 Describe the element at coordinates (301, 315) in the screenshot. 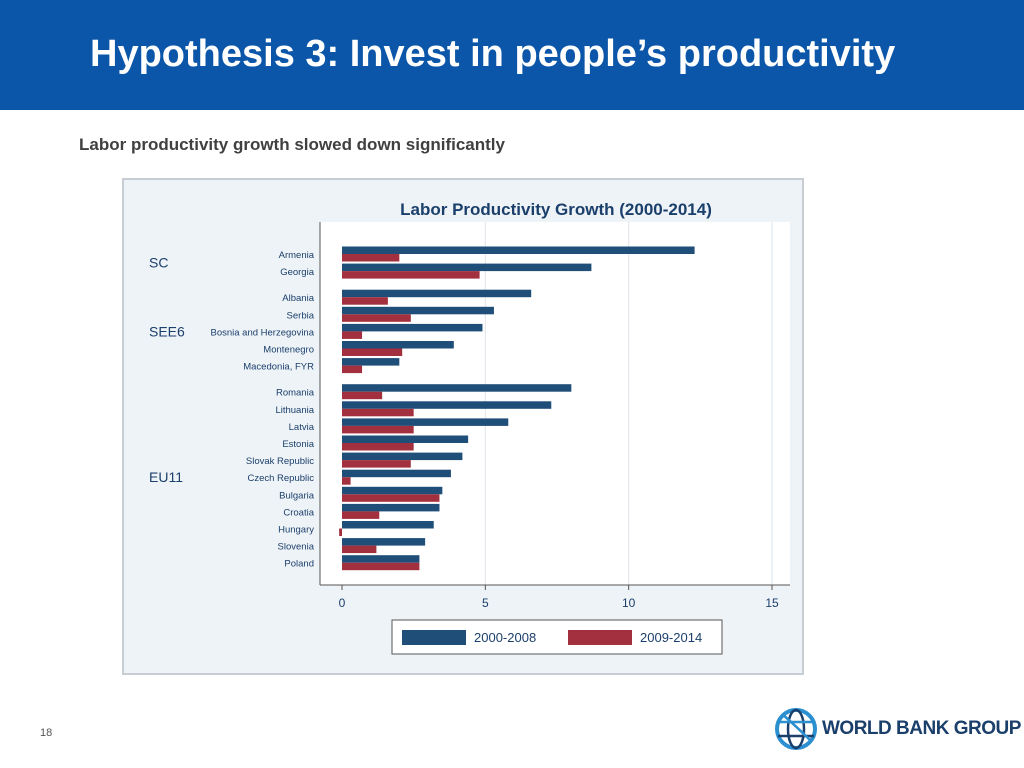

I see `category-label: Serbia` at that location.